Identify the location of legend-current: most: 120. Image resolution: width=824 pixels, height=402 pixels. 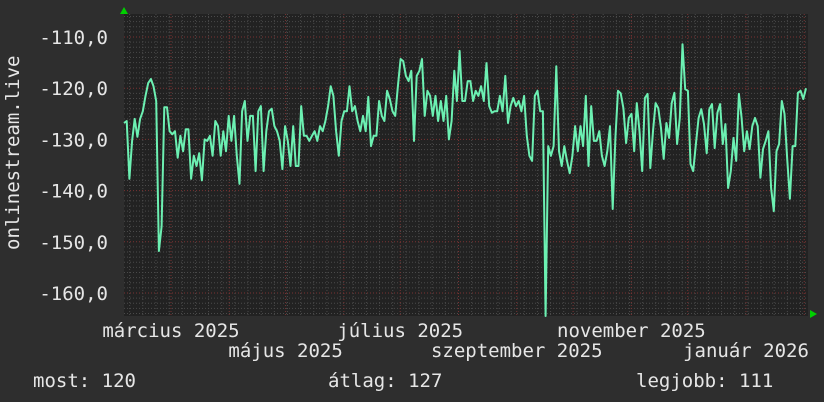
(84, 381).